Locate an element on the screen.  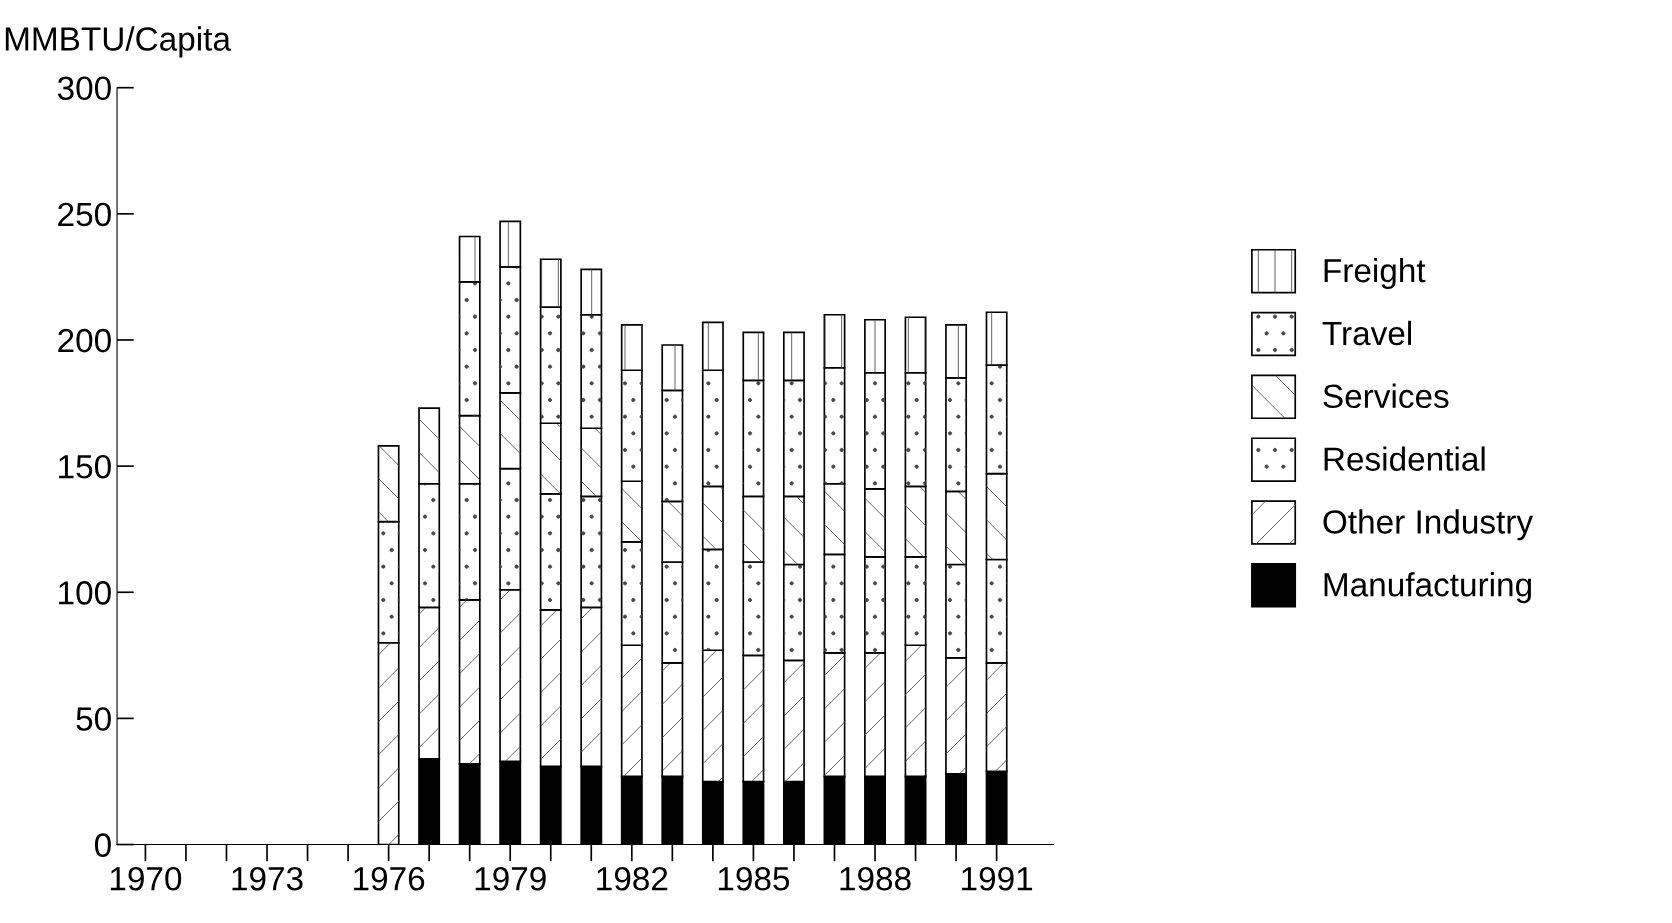
y-tick-label: 150 is located at coordinates (85, 466).